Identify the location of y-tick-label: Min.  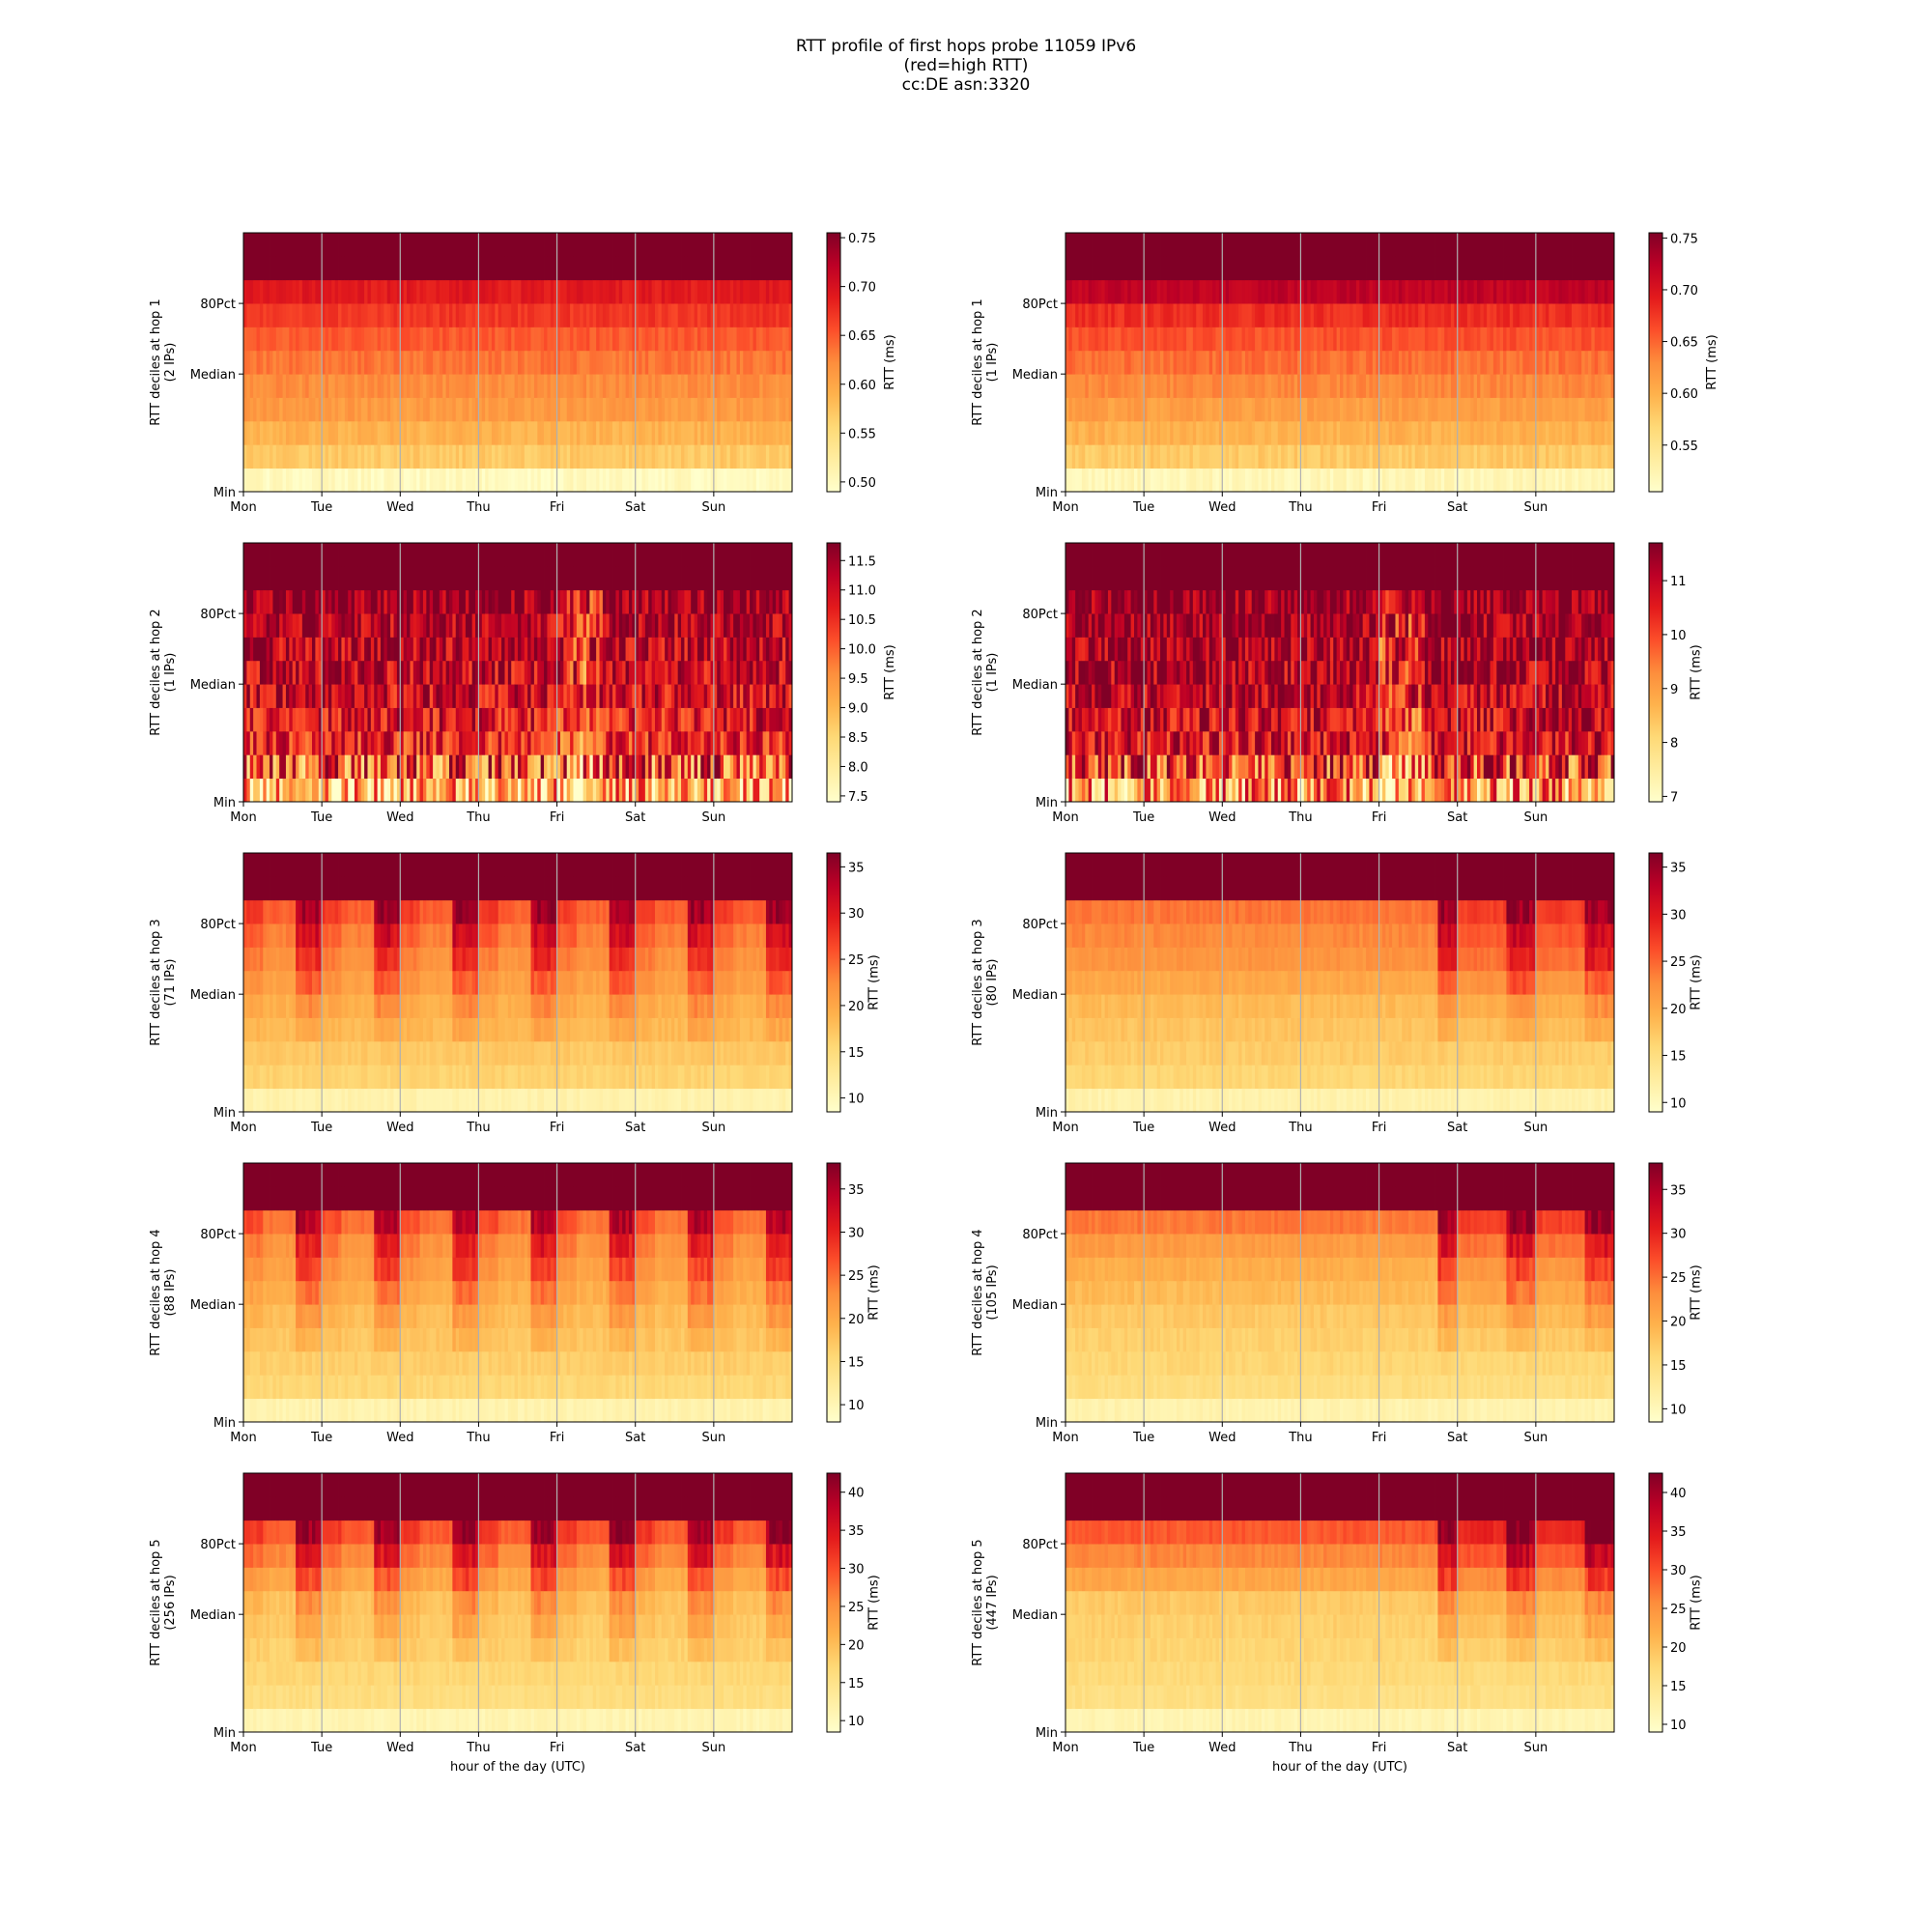
(224, 493).